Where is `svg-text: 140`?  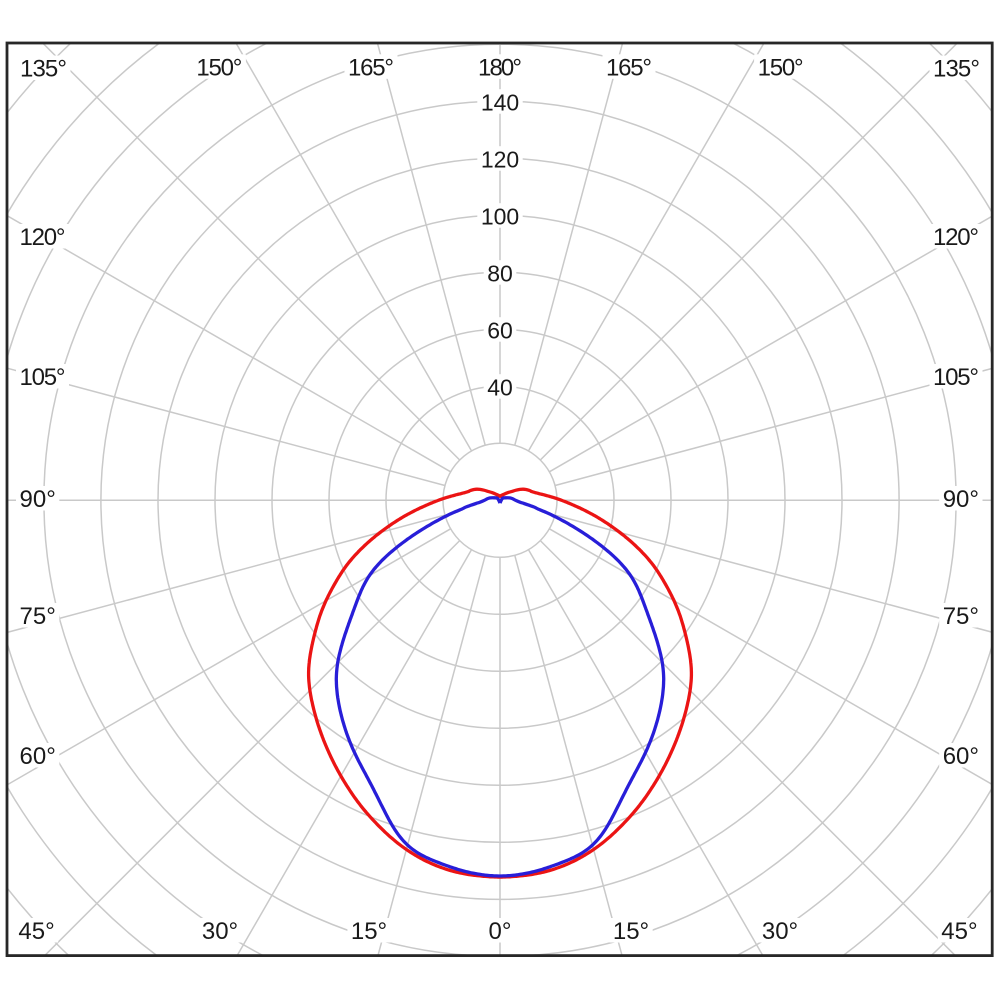
svg-text: 140 is located at coordinates (500, 103).